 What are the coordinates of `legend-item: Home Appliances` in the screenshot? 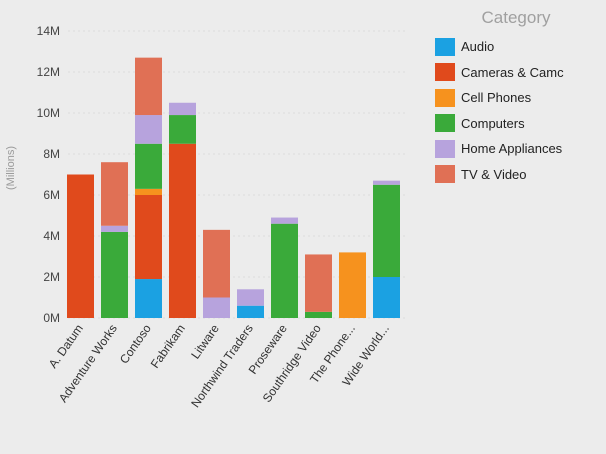 It's located at (517, 149).